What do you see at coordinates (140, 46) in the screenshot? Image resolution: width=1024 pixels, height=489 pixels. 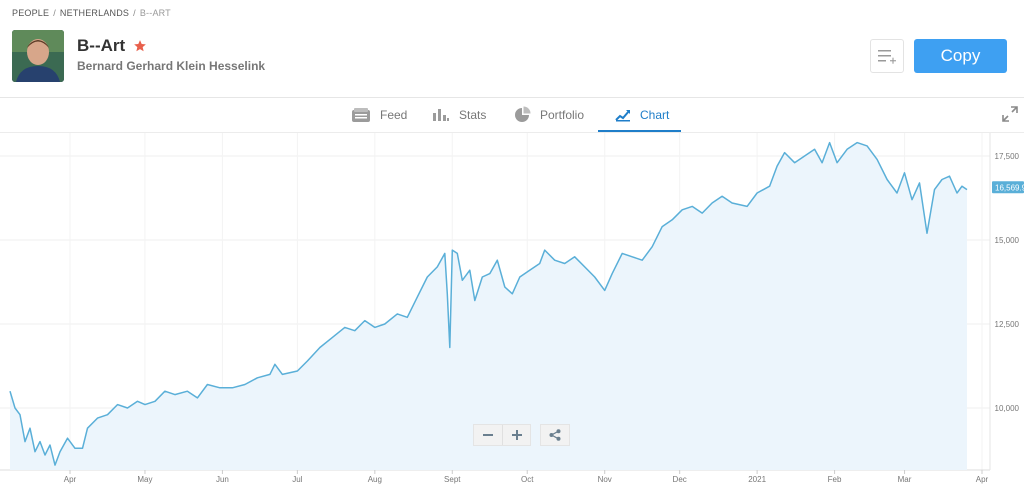 I see `star-icon` at bounding box center [140, 46].